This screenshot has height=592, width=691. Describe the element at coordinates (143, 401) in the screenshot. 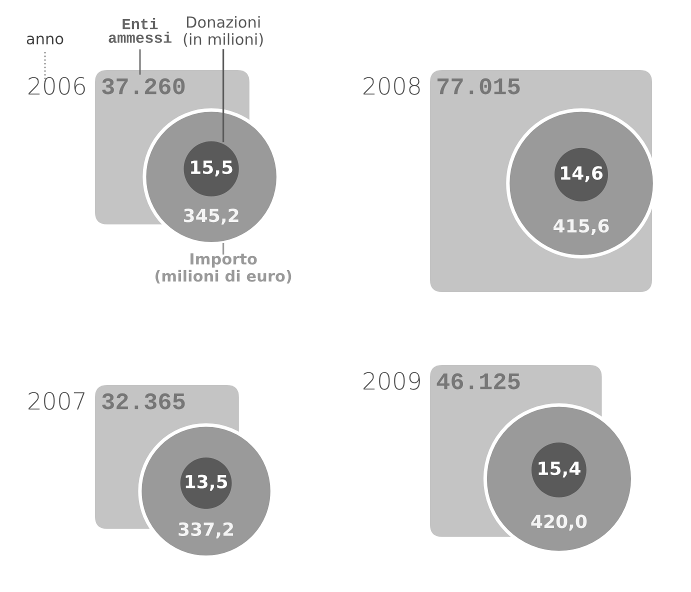

I see `data-label: 32.365` at that location.